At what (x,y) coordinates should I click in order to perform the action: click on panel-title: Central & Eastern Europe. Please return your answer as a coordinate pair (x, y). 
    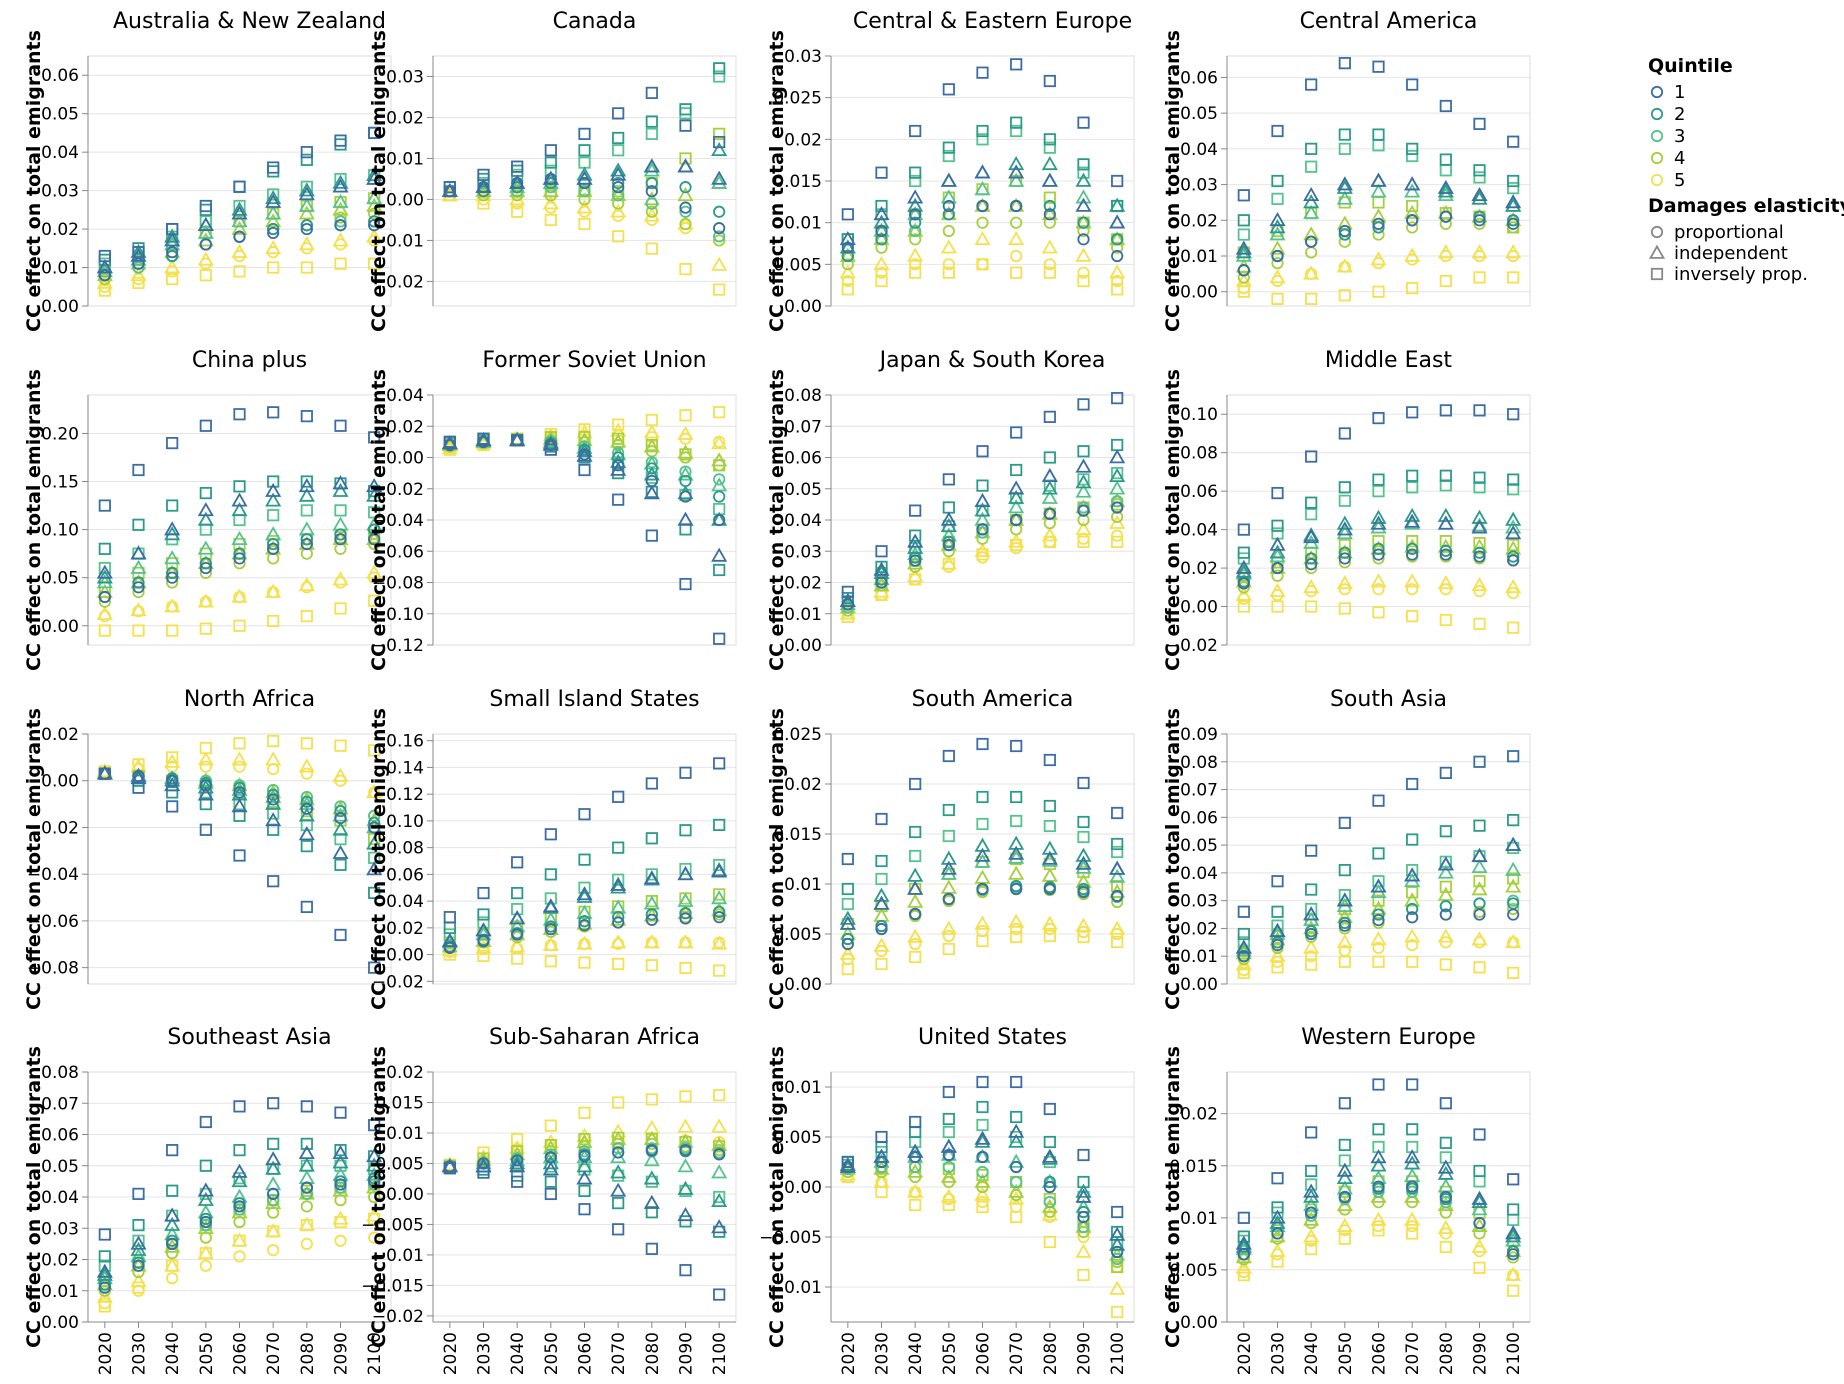
    Looking at the image, I should click on (992, 21).